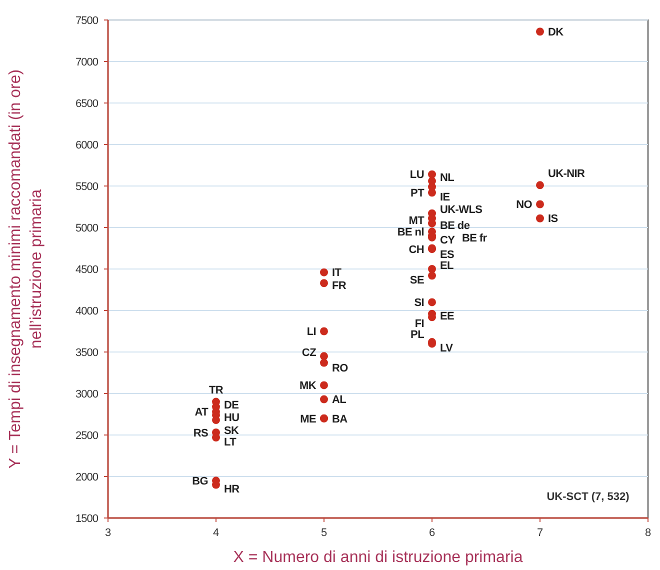 This screenshot has width=660, height=570. Describe the element at coordinates (416, 221) in the screenshot. I see `annotation: MT` at that location.